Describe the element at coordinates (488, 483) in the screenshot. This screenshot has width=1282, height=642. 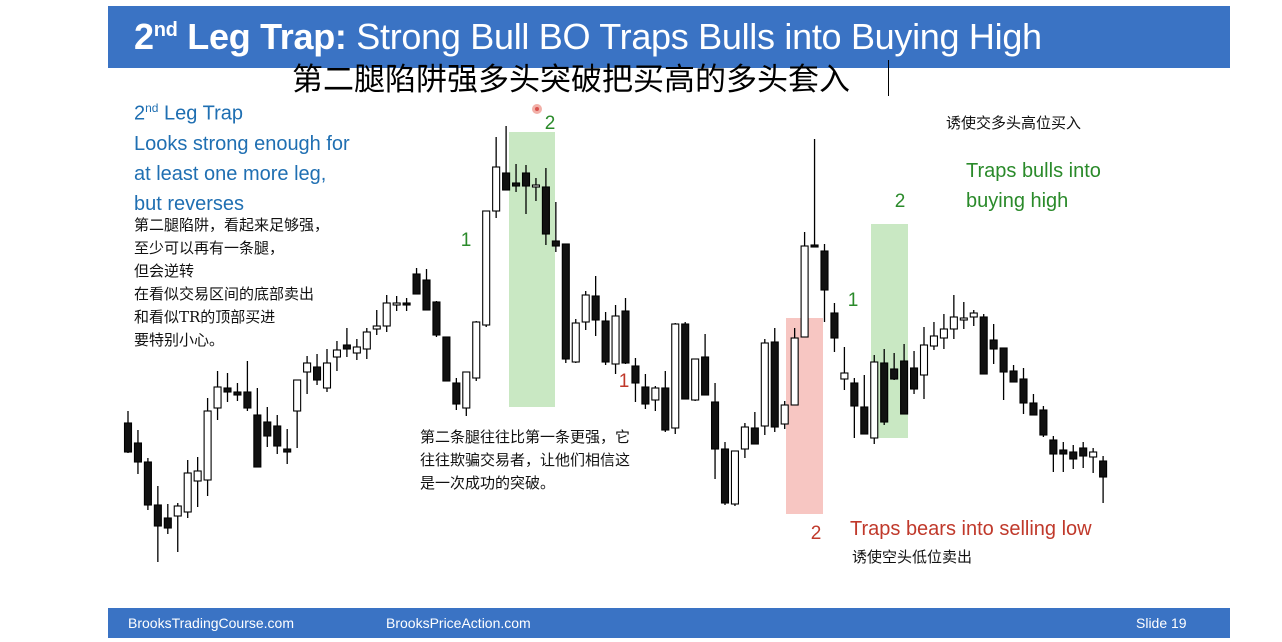
I see `middle-note-cn-3: 是一次成功的突破。` at that location.